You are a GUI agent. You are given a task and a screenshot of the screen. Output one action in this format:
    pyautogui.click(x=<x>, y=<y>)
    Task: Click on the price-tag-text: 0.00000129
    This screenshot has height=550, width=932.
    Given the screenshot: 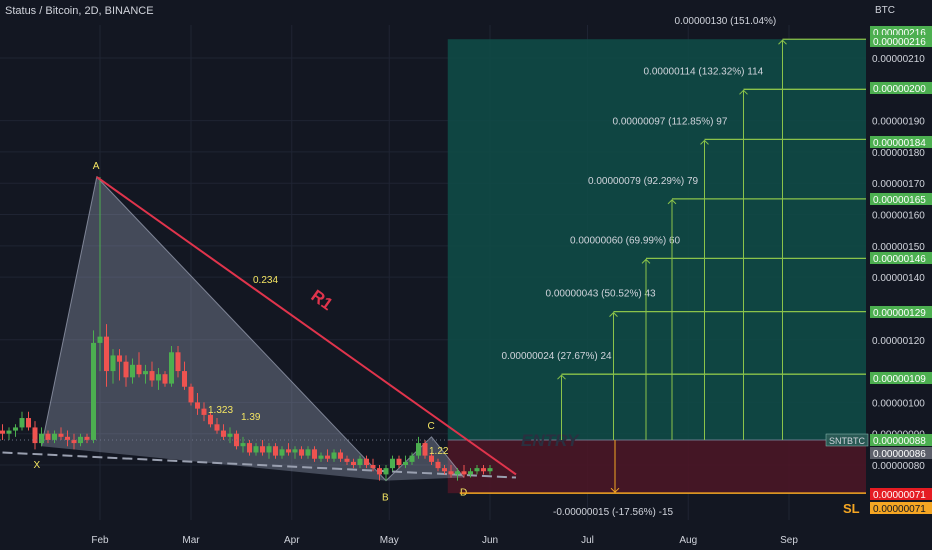 What is the action you would take?
    pyautogui.click(x=899, y=313)
    